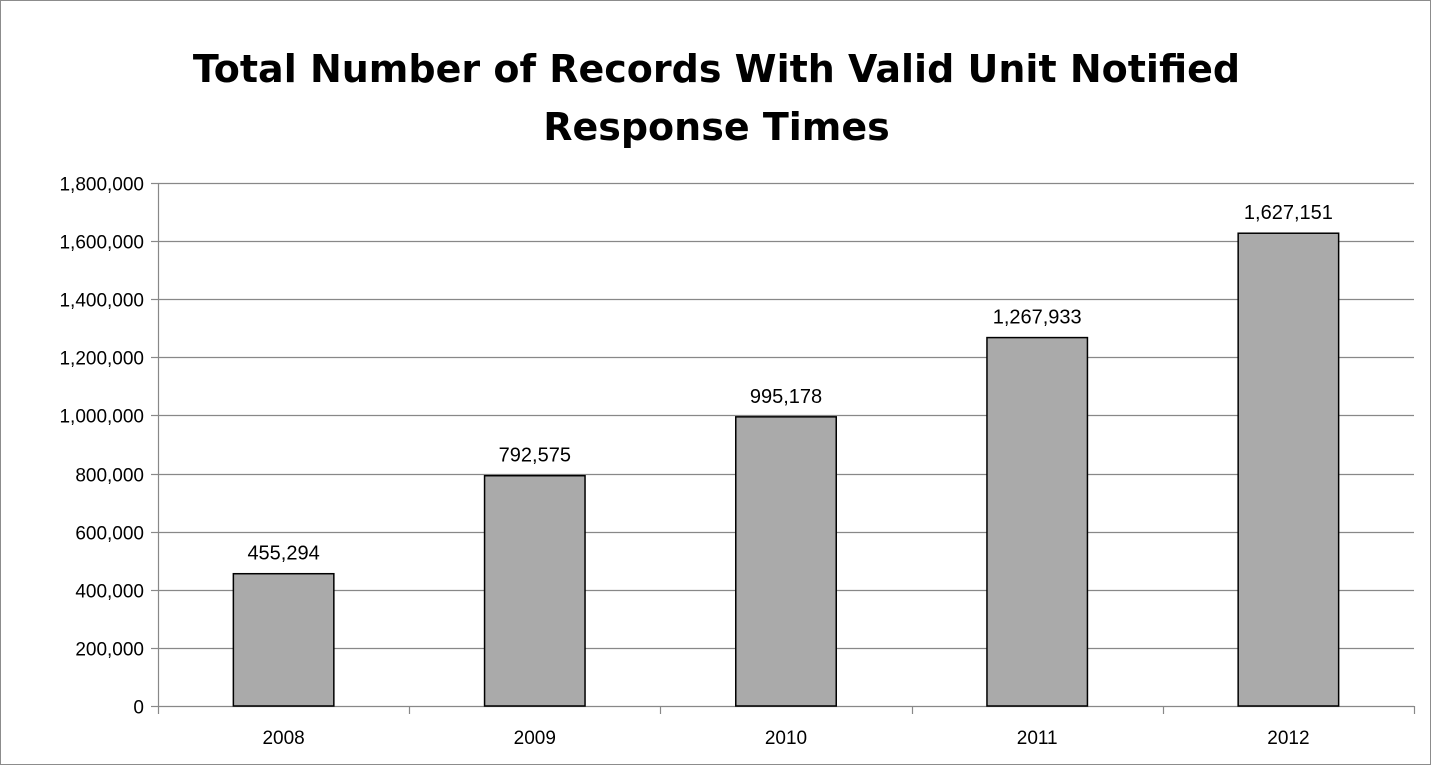  What do you see at coordinates (138, 708) in the screenshot?
I see `y-tick-label: 0` at bounding box center [138, 708].